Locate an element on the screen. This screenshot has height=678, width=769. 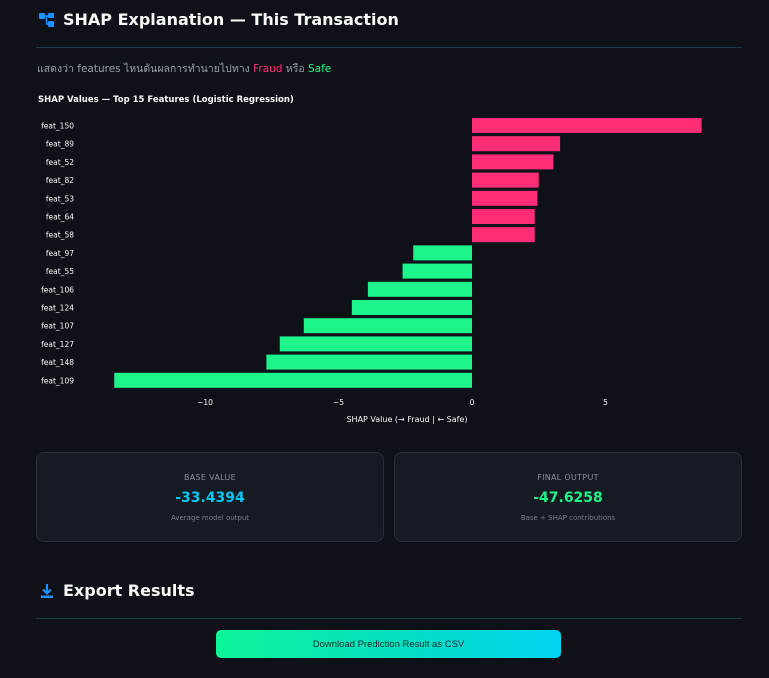
y-tick-label: feat_58 is located at coordinates (60, 235).